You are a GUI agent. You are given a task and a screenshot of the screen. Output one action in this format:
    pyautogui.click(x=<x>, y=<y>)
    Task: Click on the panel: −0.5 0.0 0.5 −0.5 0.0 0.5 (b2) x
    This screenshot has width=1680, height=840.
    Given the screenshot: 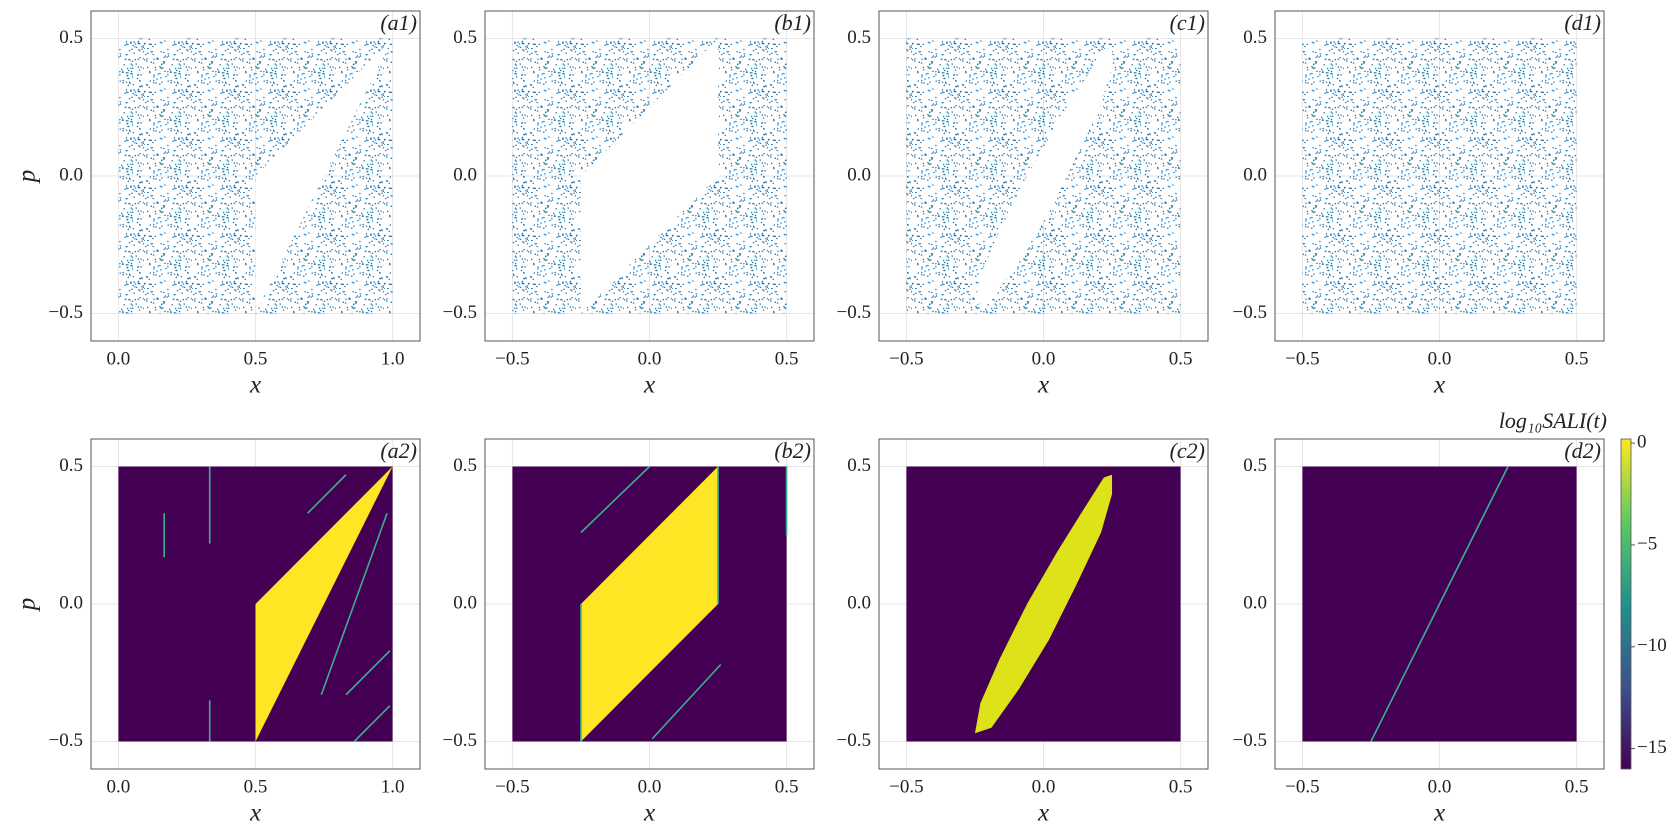 What is the action you would take?
    pyautogui.click(x=629, y=632)
    